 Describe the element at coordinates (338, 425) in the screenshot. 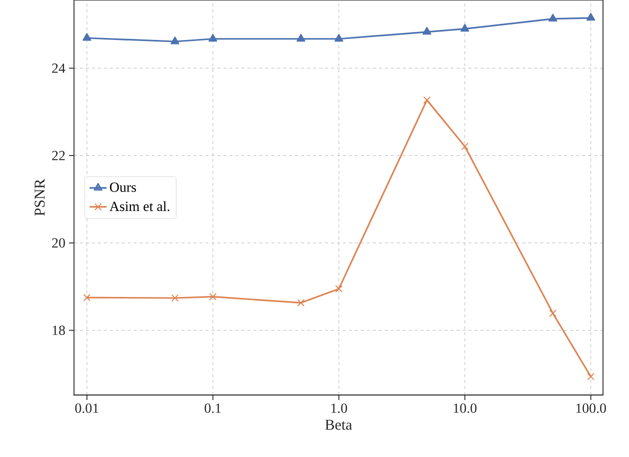

I see `x-axis-title: Beta` at that location.